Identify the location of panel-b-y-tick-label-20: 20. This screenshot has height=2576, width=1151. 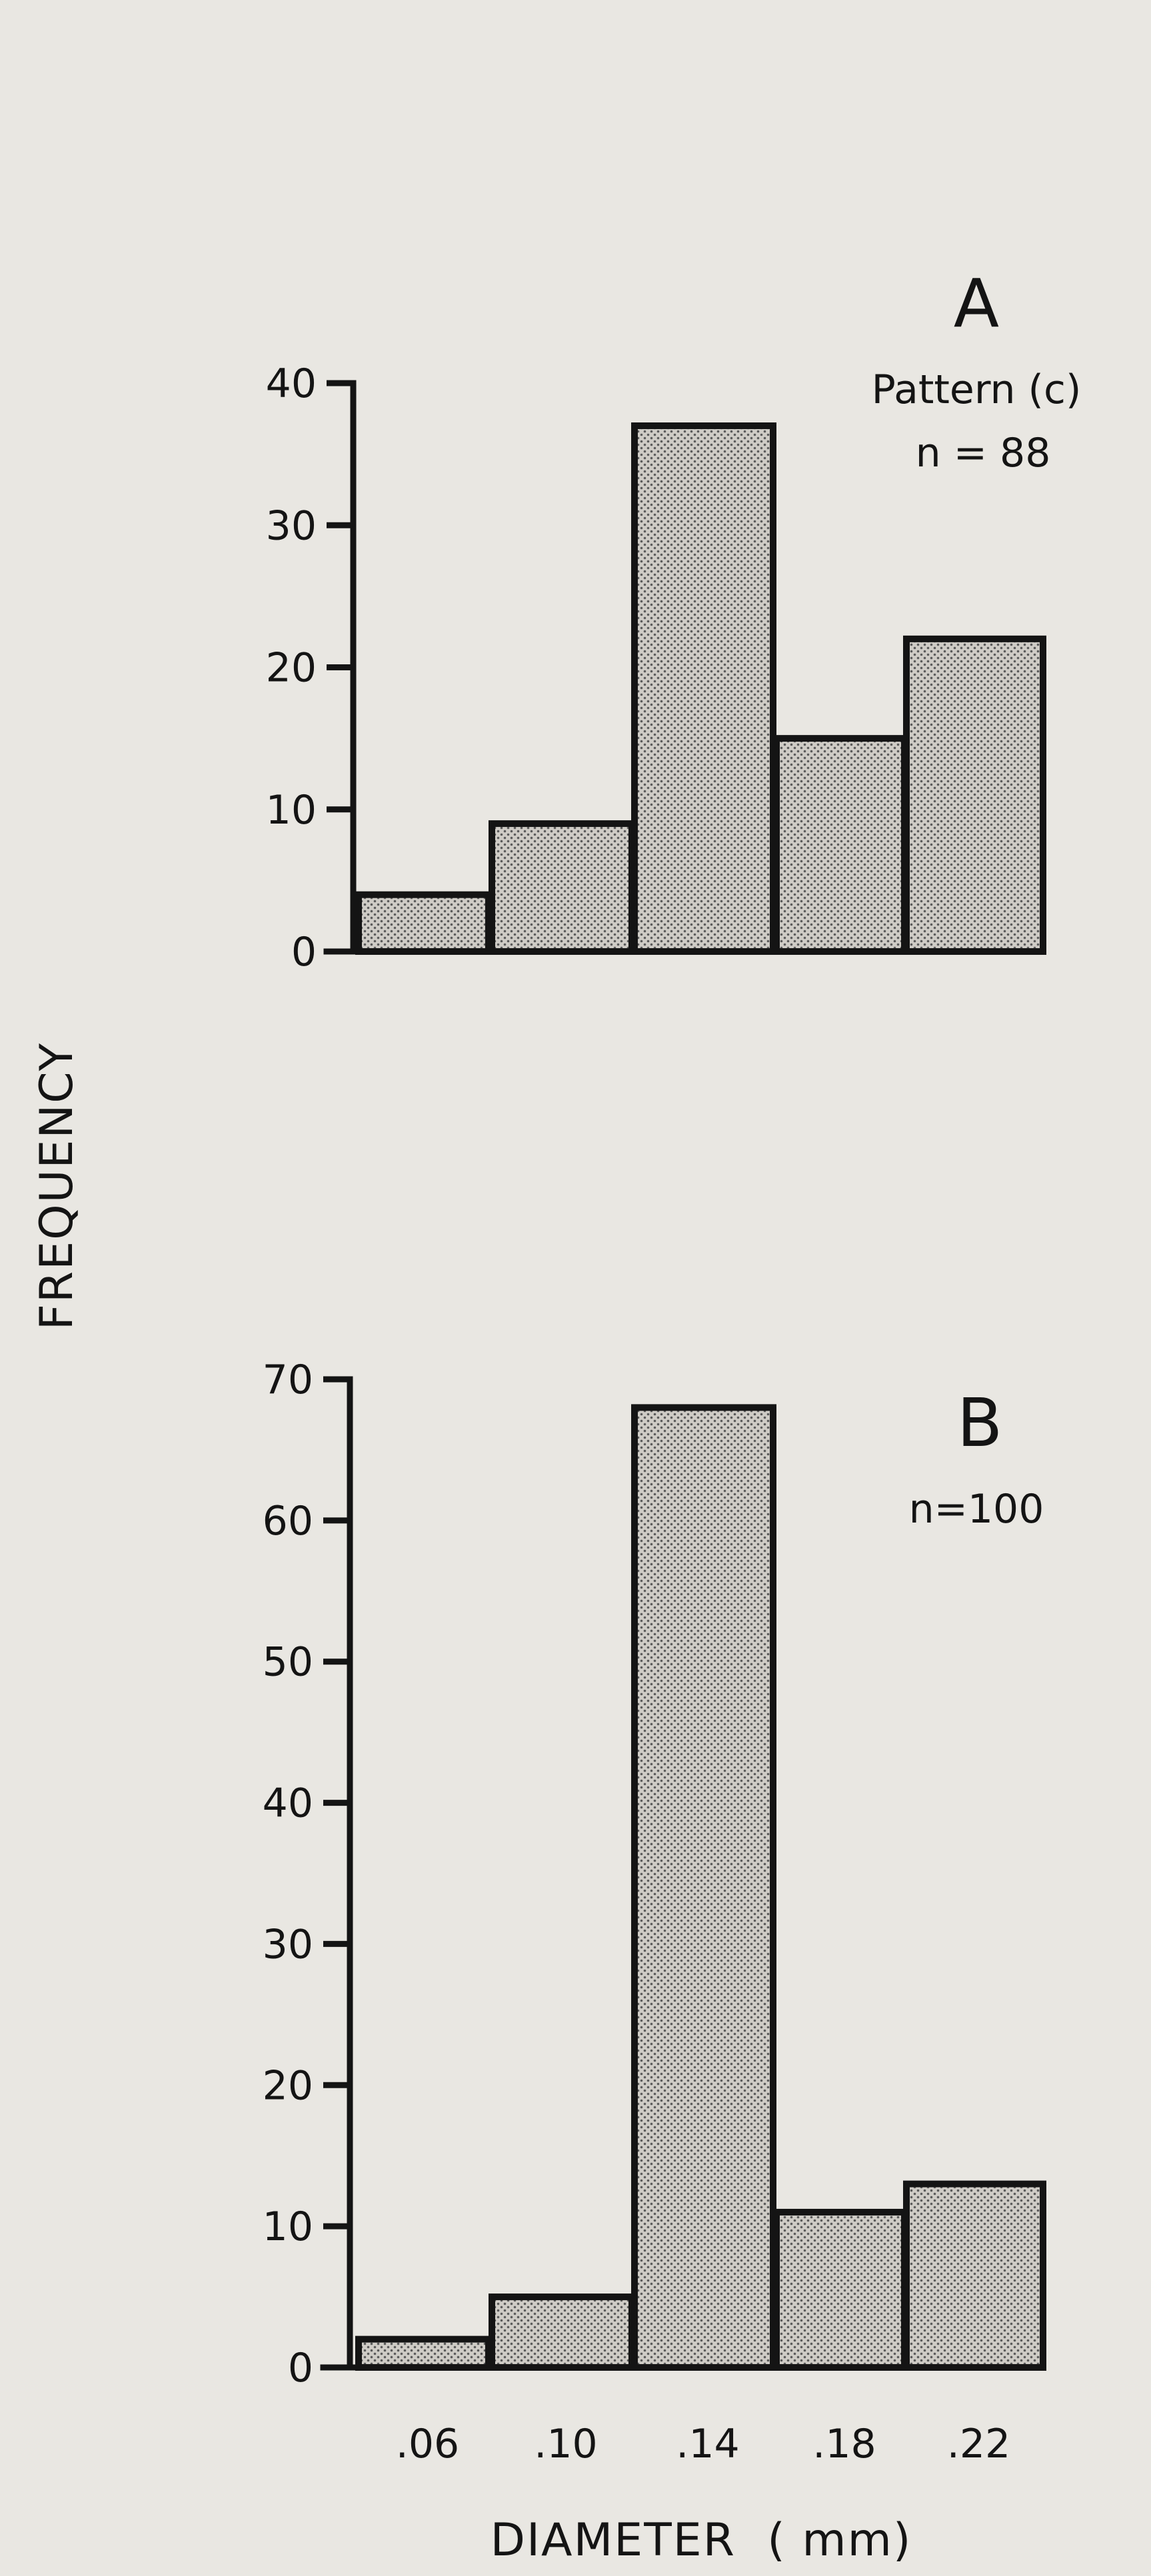
(288, 2085).